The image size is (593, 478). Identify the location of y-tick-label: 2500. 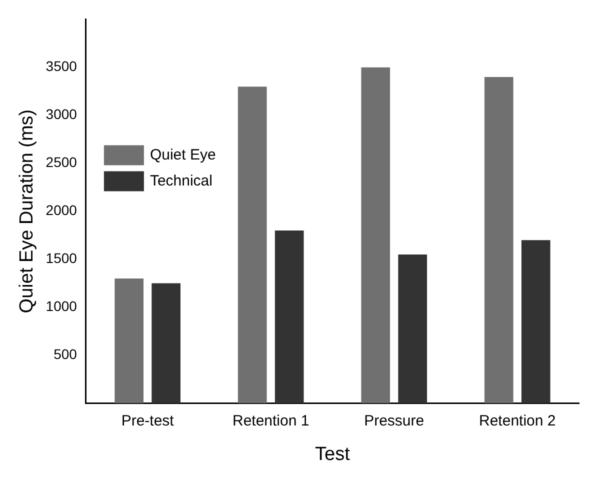
(62, 162).